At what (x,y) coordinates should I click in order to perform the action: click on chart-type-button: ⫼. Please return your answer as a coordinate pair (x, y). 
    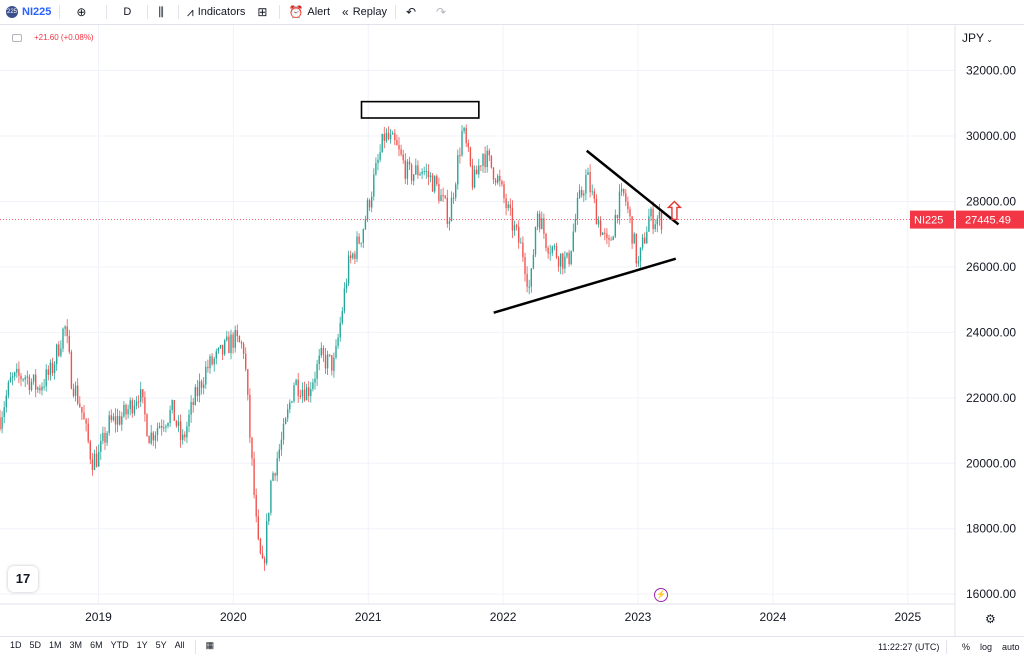
    Looking at the image, I should click on (163, 12).